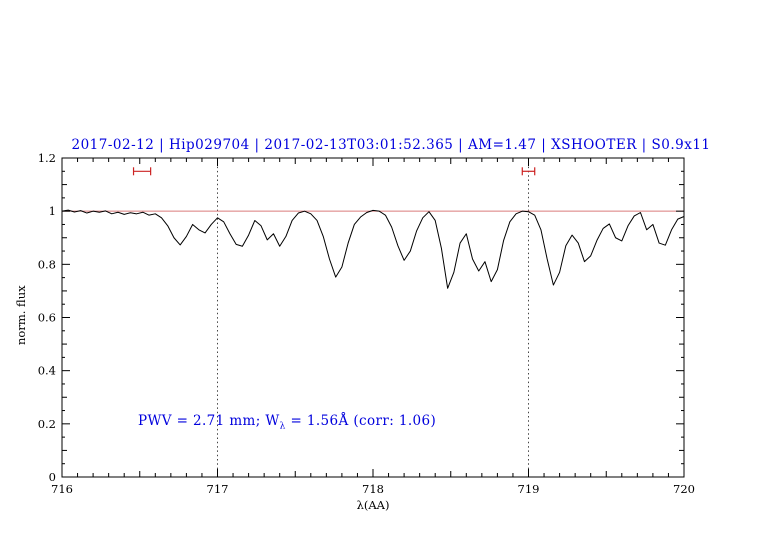 The width and height of the screenshot is (782, 542). I want to click on y-tick-label: 0.8, so click(47, 264).